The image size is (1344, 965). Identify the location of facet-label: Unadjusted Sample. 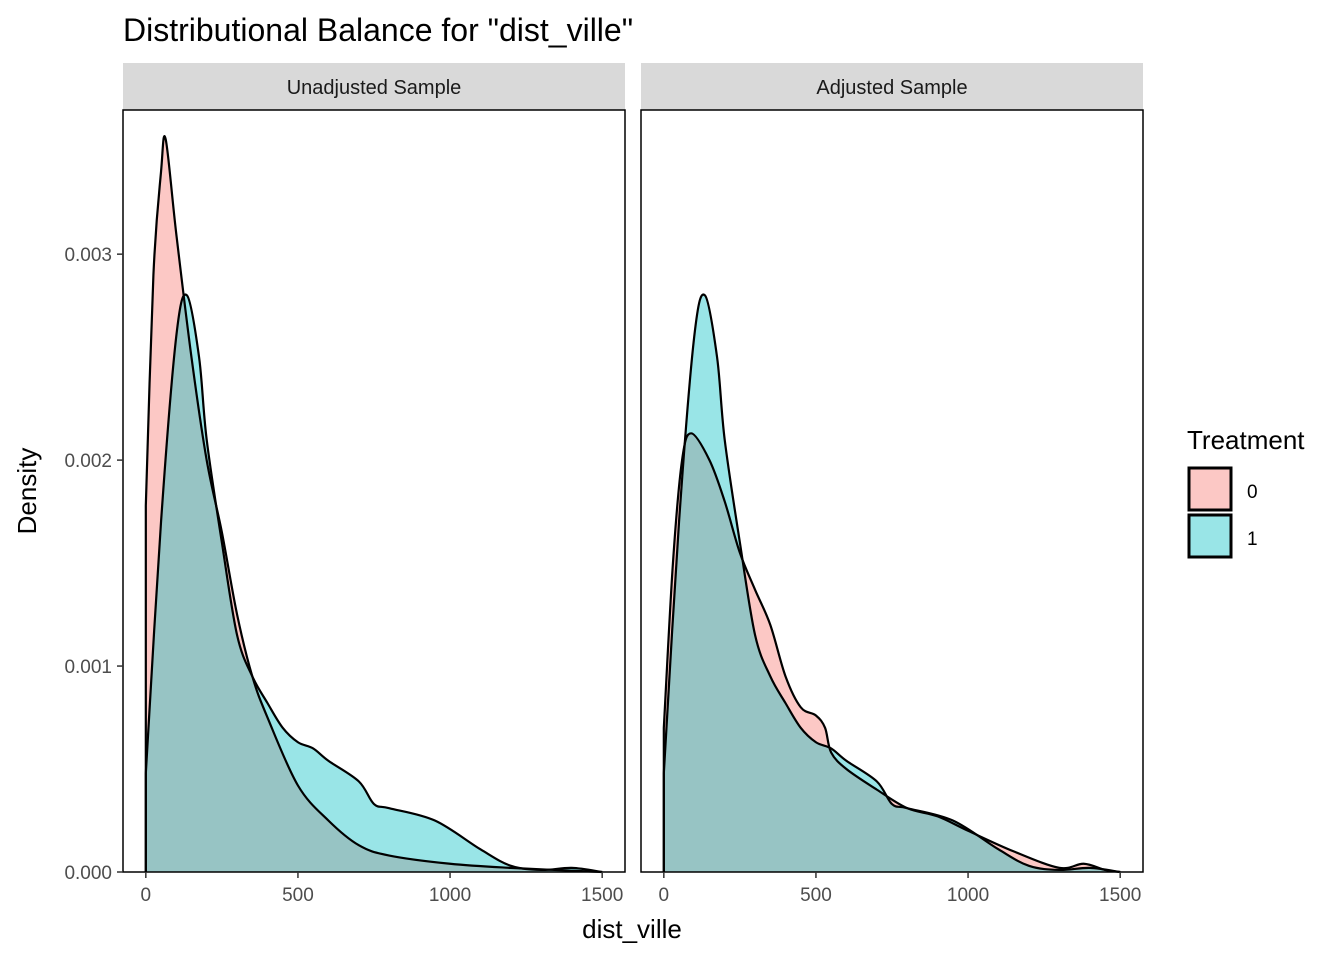
(374, 88).